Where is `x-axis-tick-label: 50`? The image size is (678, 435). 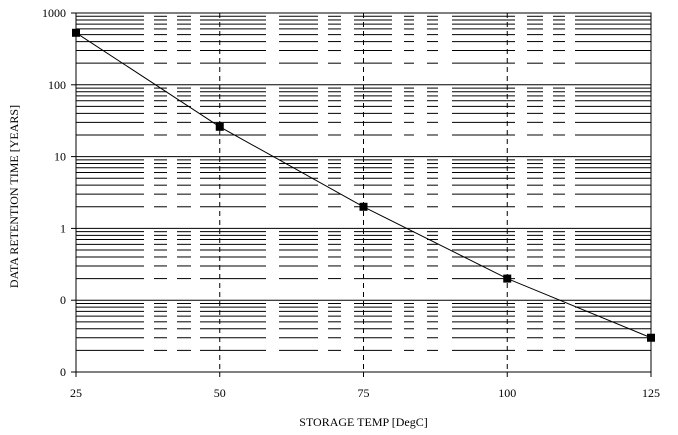
x-axis-tick-label: 50 is located at coordinates (220, 393).